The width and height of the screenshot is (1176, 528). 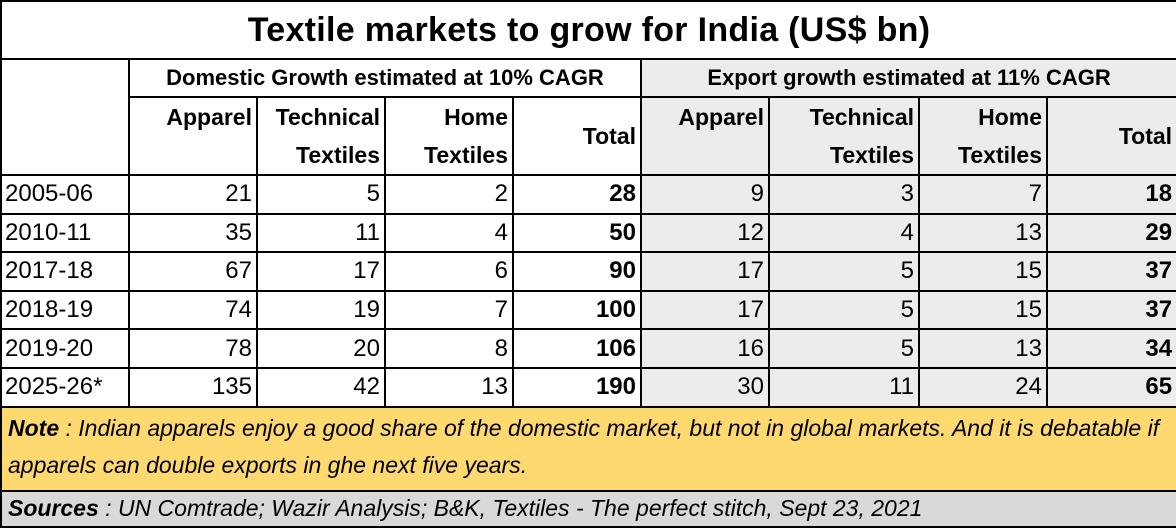 I want to click on export-apparel-header: Apparel, so click(x=705, y=136).